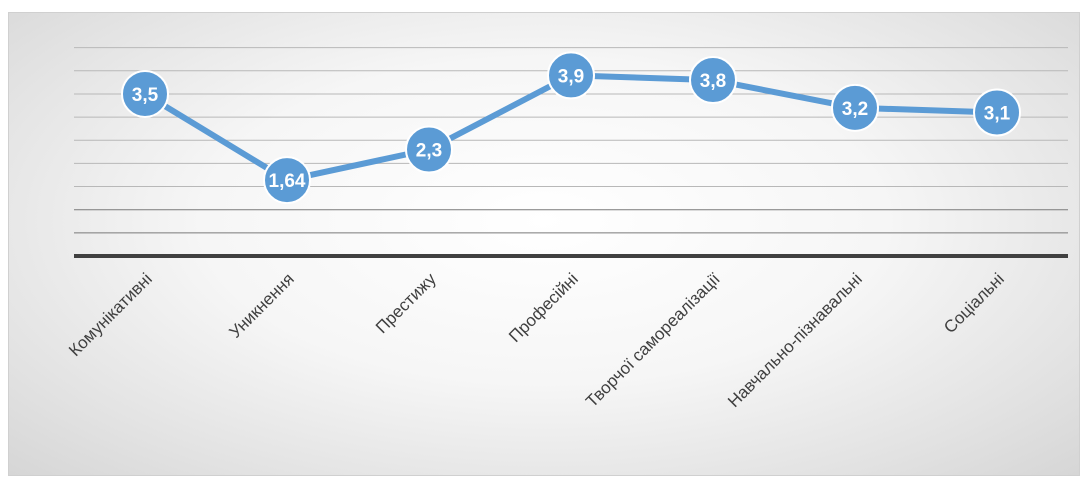 The width and height of the screenshot is (1090, 482). I want to click on data-label: 2,3, so click(429, 151).